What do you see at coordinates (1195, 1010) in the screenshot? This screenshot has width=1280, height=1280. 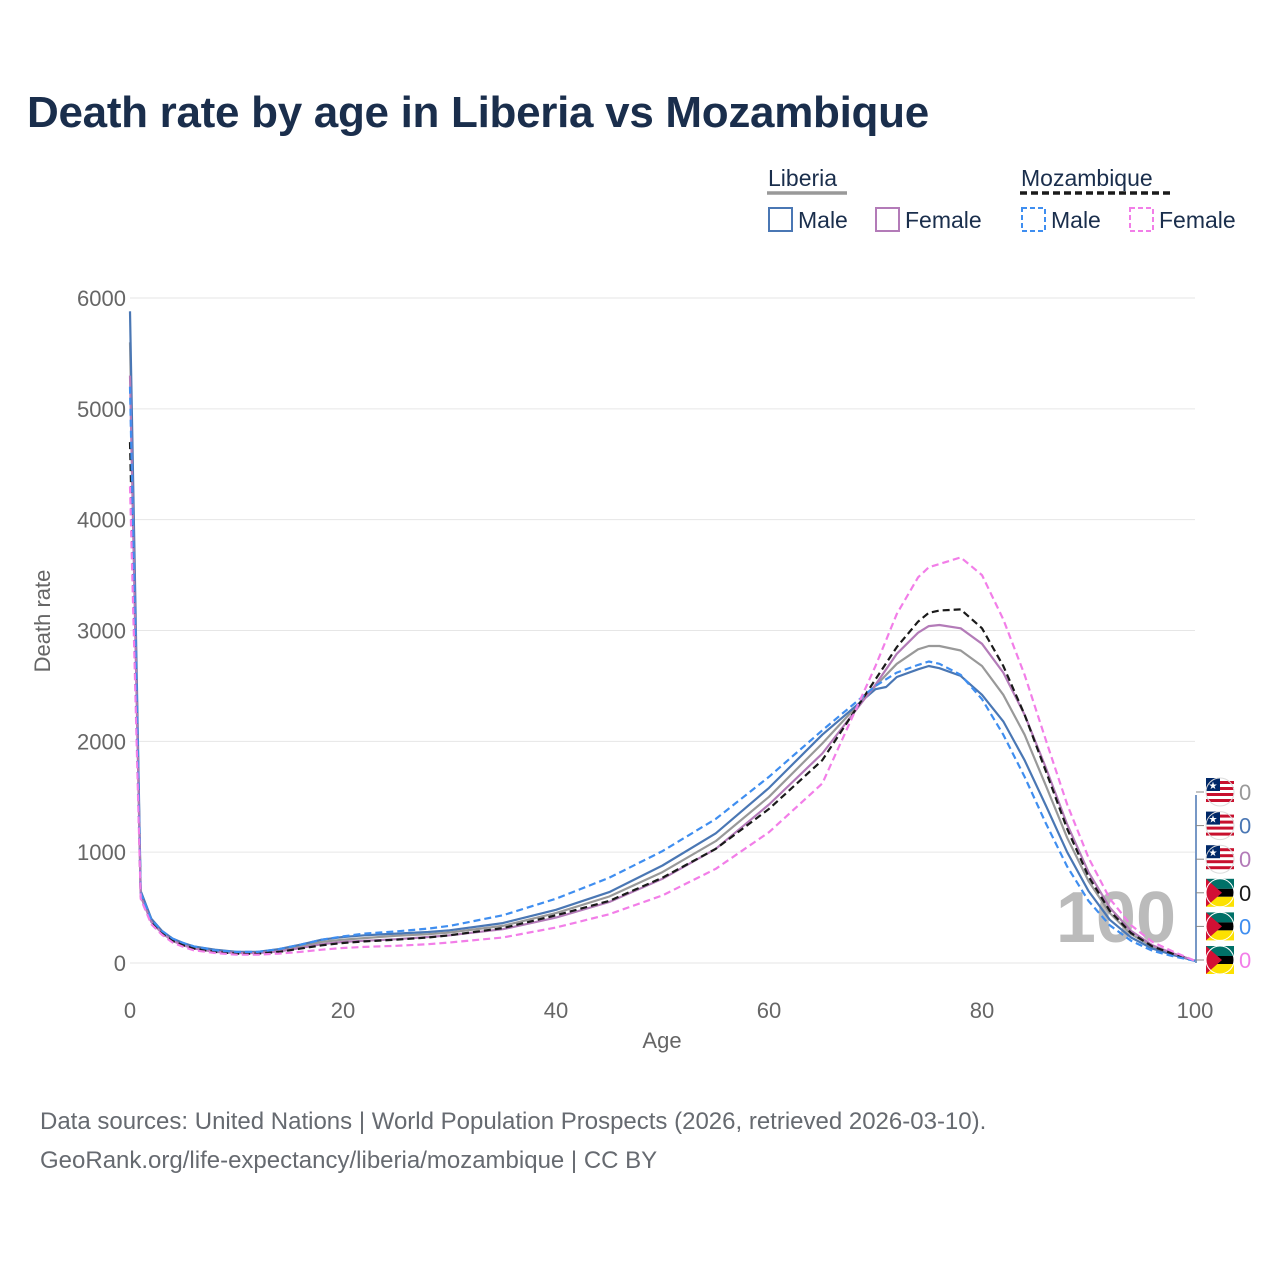 I see `x-tick-label: 100` at bounding box center [1195, 1010].